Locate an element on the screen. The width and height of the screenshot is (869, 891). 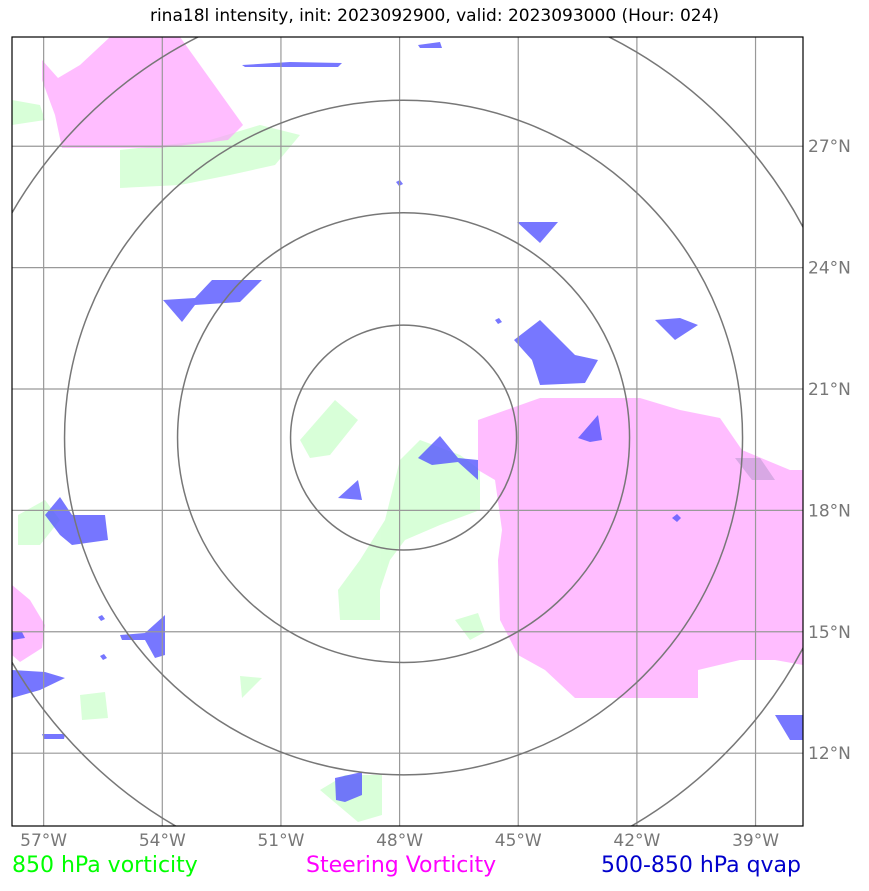
distance-ring is located at coordinates (403, 437).